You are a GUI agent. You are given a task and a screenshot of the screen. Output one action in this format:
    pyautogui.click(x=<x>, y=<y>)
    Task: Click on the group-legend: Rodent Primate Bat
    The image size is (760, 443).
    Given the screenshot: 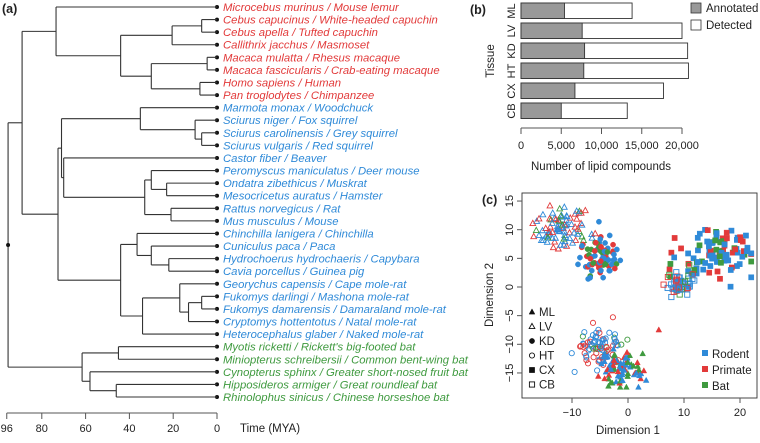 What is the action you would take?
    pyautogui.click(x=727, y=371)
    